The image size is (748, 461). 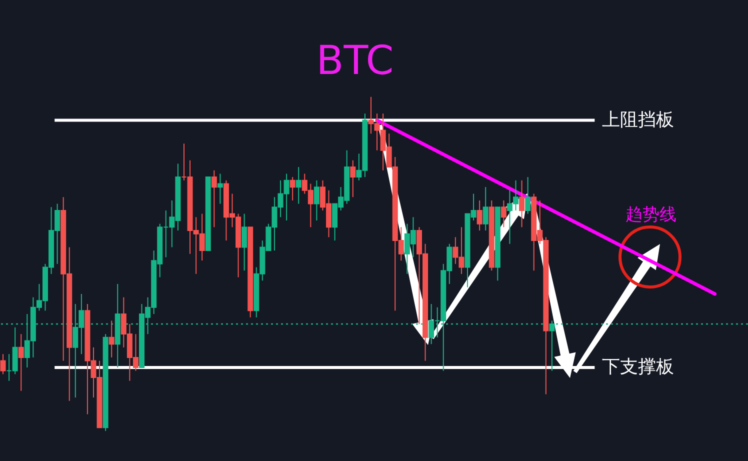 I want to click on ref-line-label: 上阻挡板, so click(x=638, y=119).